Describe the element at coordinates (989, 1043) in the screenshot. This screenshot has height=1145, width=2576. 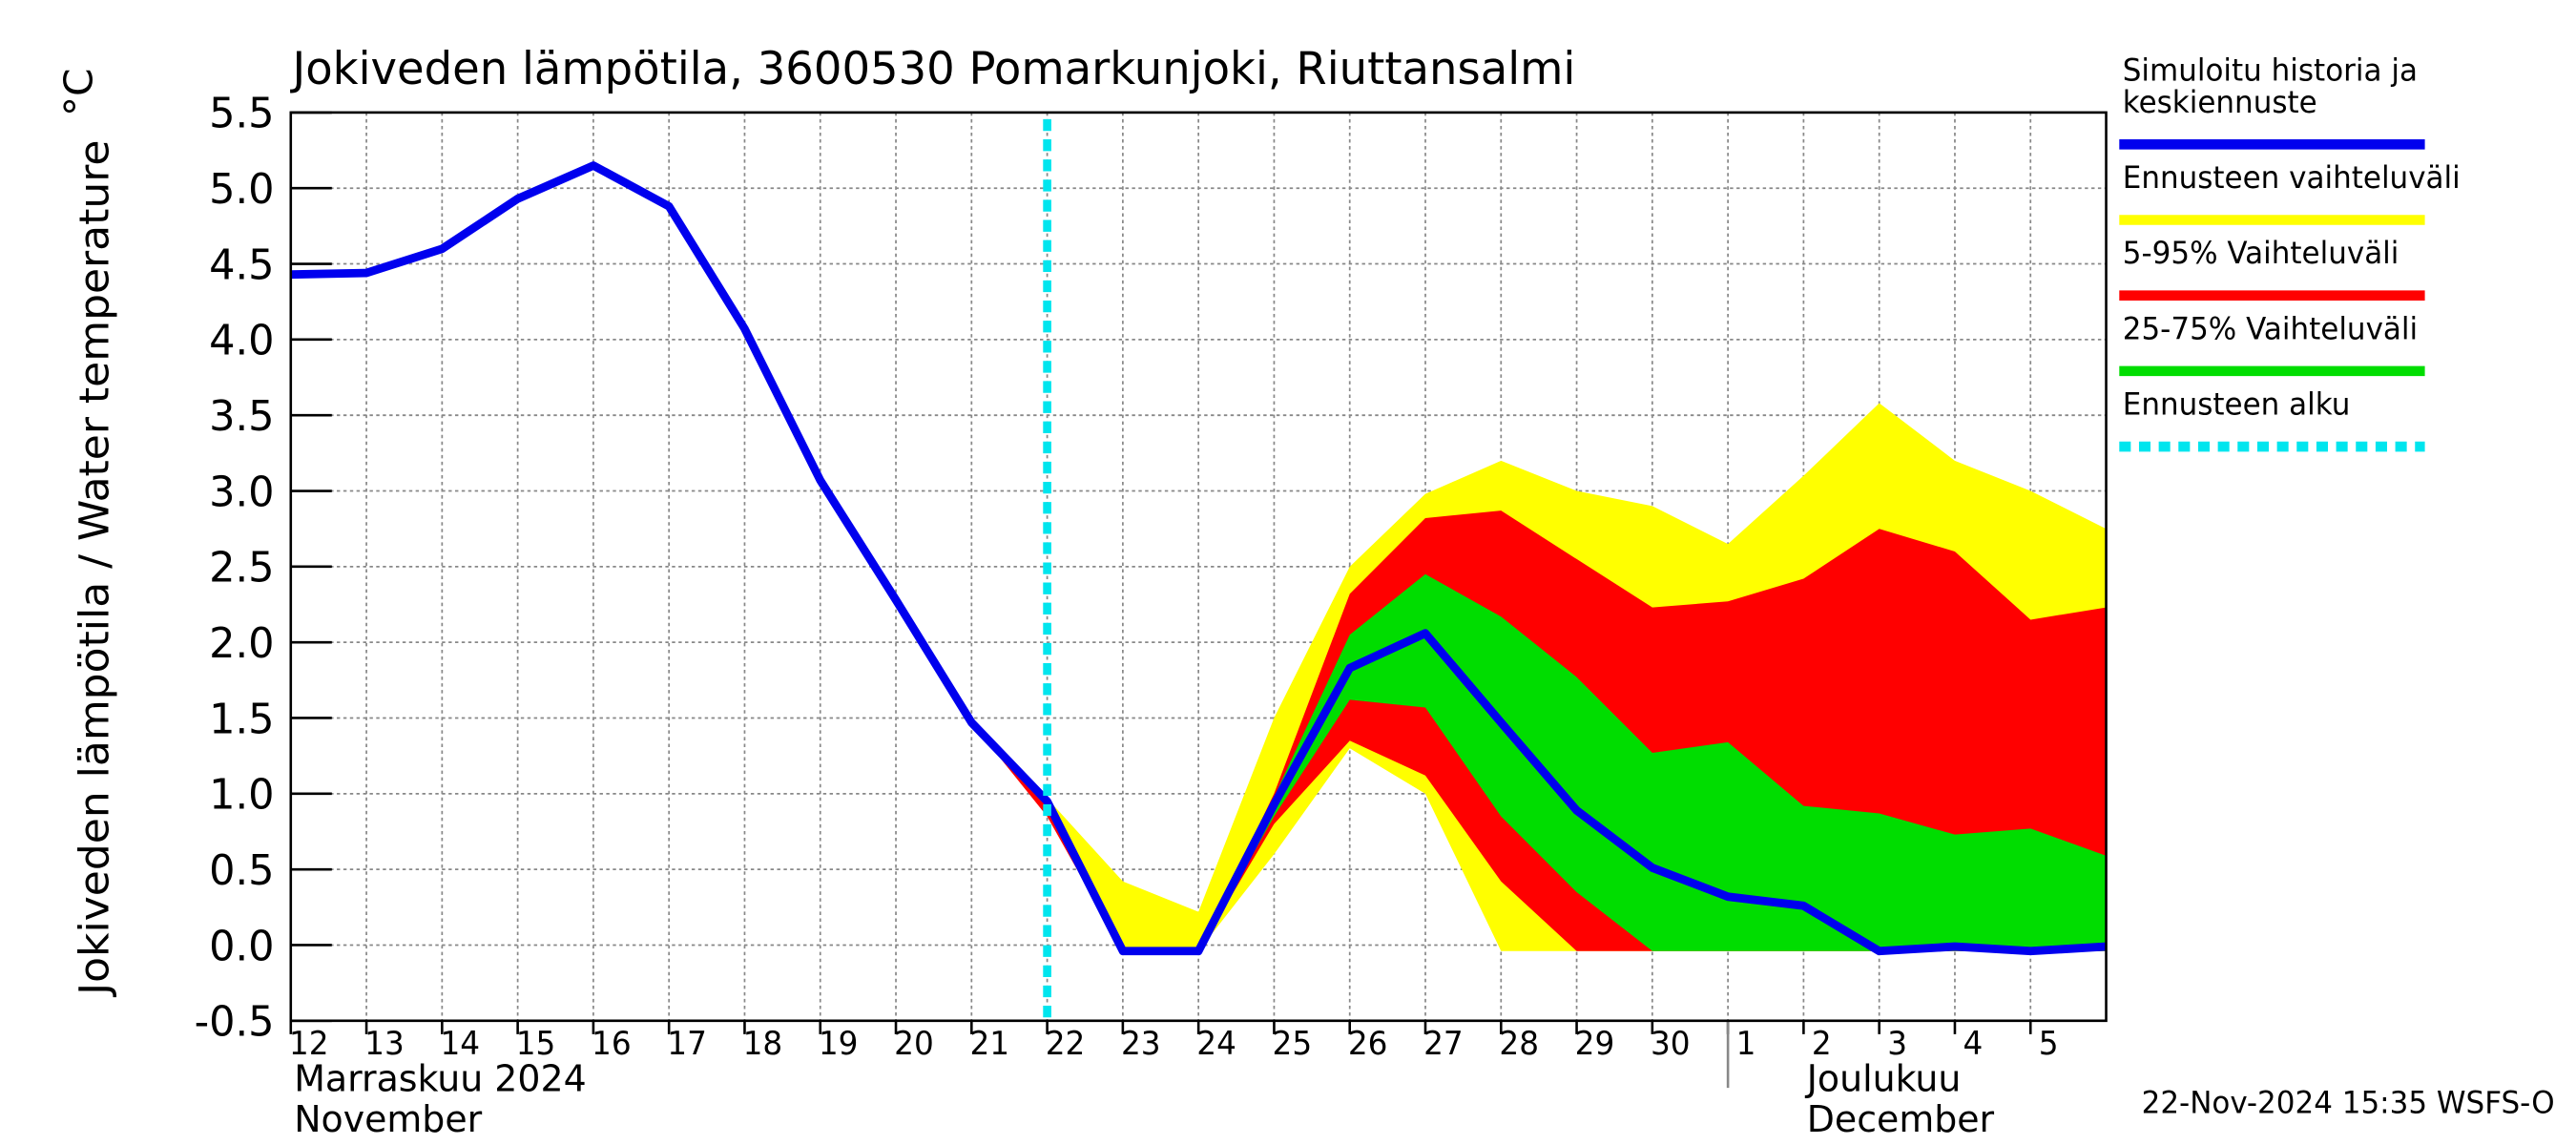
I see `x-tick-label: 21` at that location.